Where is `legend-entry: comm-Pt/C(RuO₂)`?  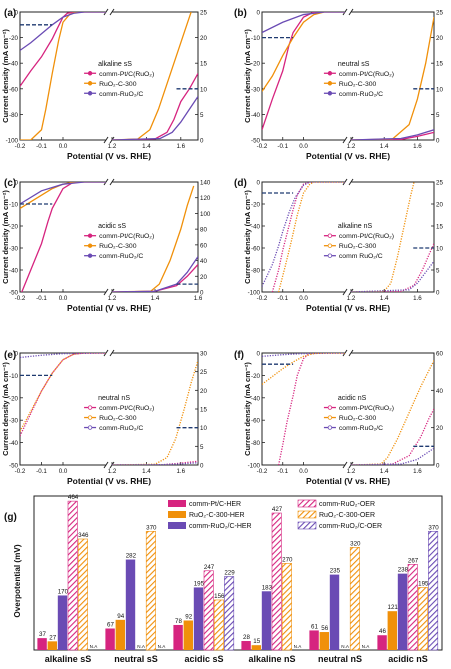 legend-entry: comm-Pt/C(RuO₂) is located at coordinates (366, 74).